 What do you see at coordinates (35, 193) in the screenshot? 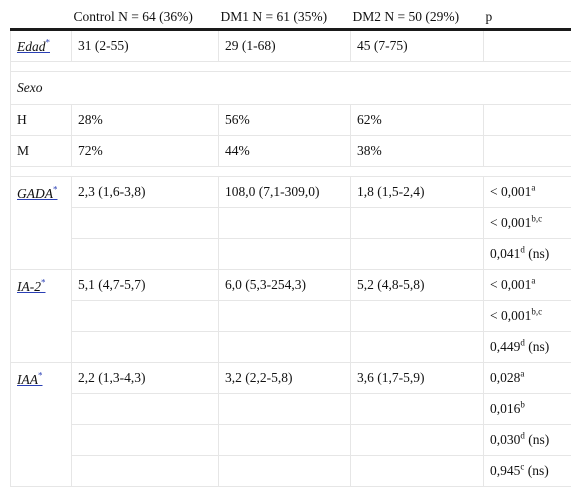
I see `gada-label-text: GADA` at bounding box center [35, 193].